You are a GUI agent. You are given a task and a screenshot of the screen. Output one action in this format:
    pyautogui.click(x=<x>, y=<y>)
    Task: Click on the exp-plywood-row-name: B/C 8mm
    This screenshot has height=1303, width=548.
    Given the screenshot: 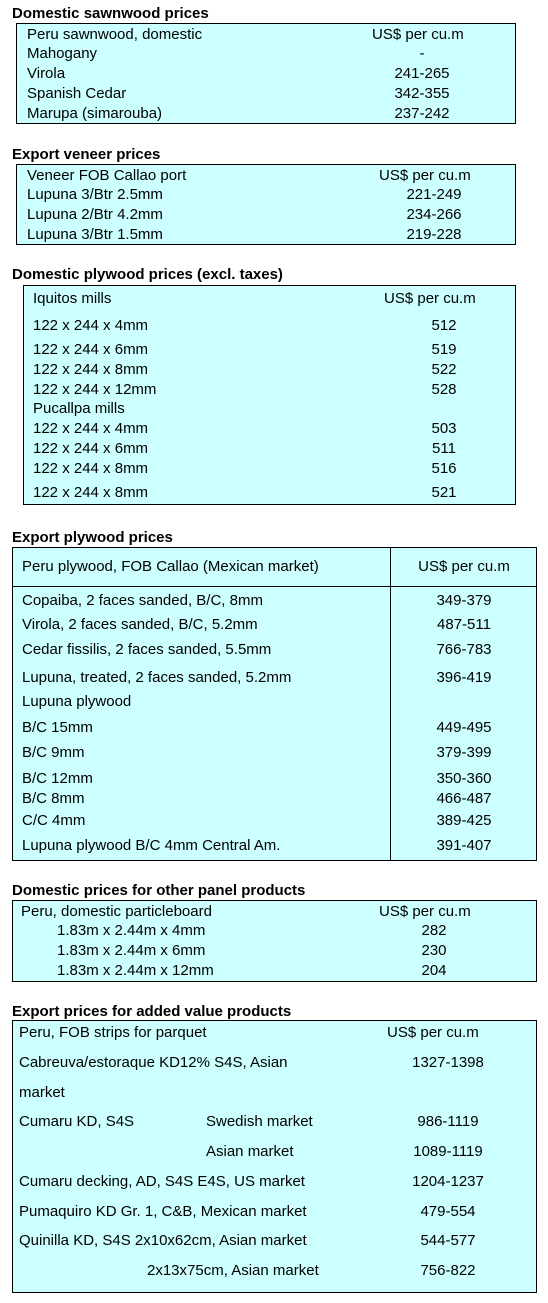 What is the action you would take?
    pyautogui.click(x=53, y=798)
    